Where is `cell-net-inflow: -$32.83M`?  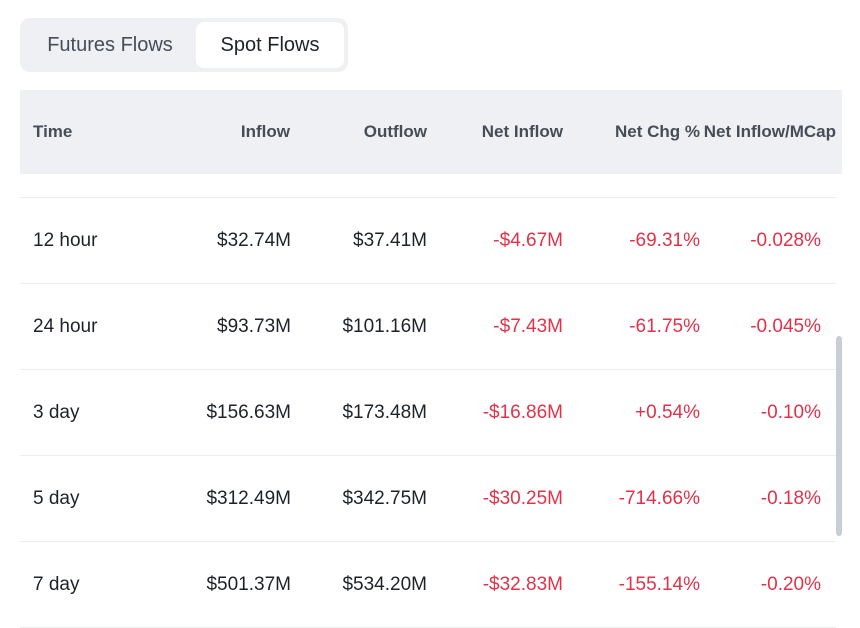 cell-net-inflow: -$32.83M is located at coordinates (522, 584).